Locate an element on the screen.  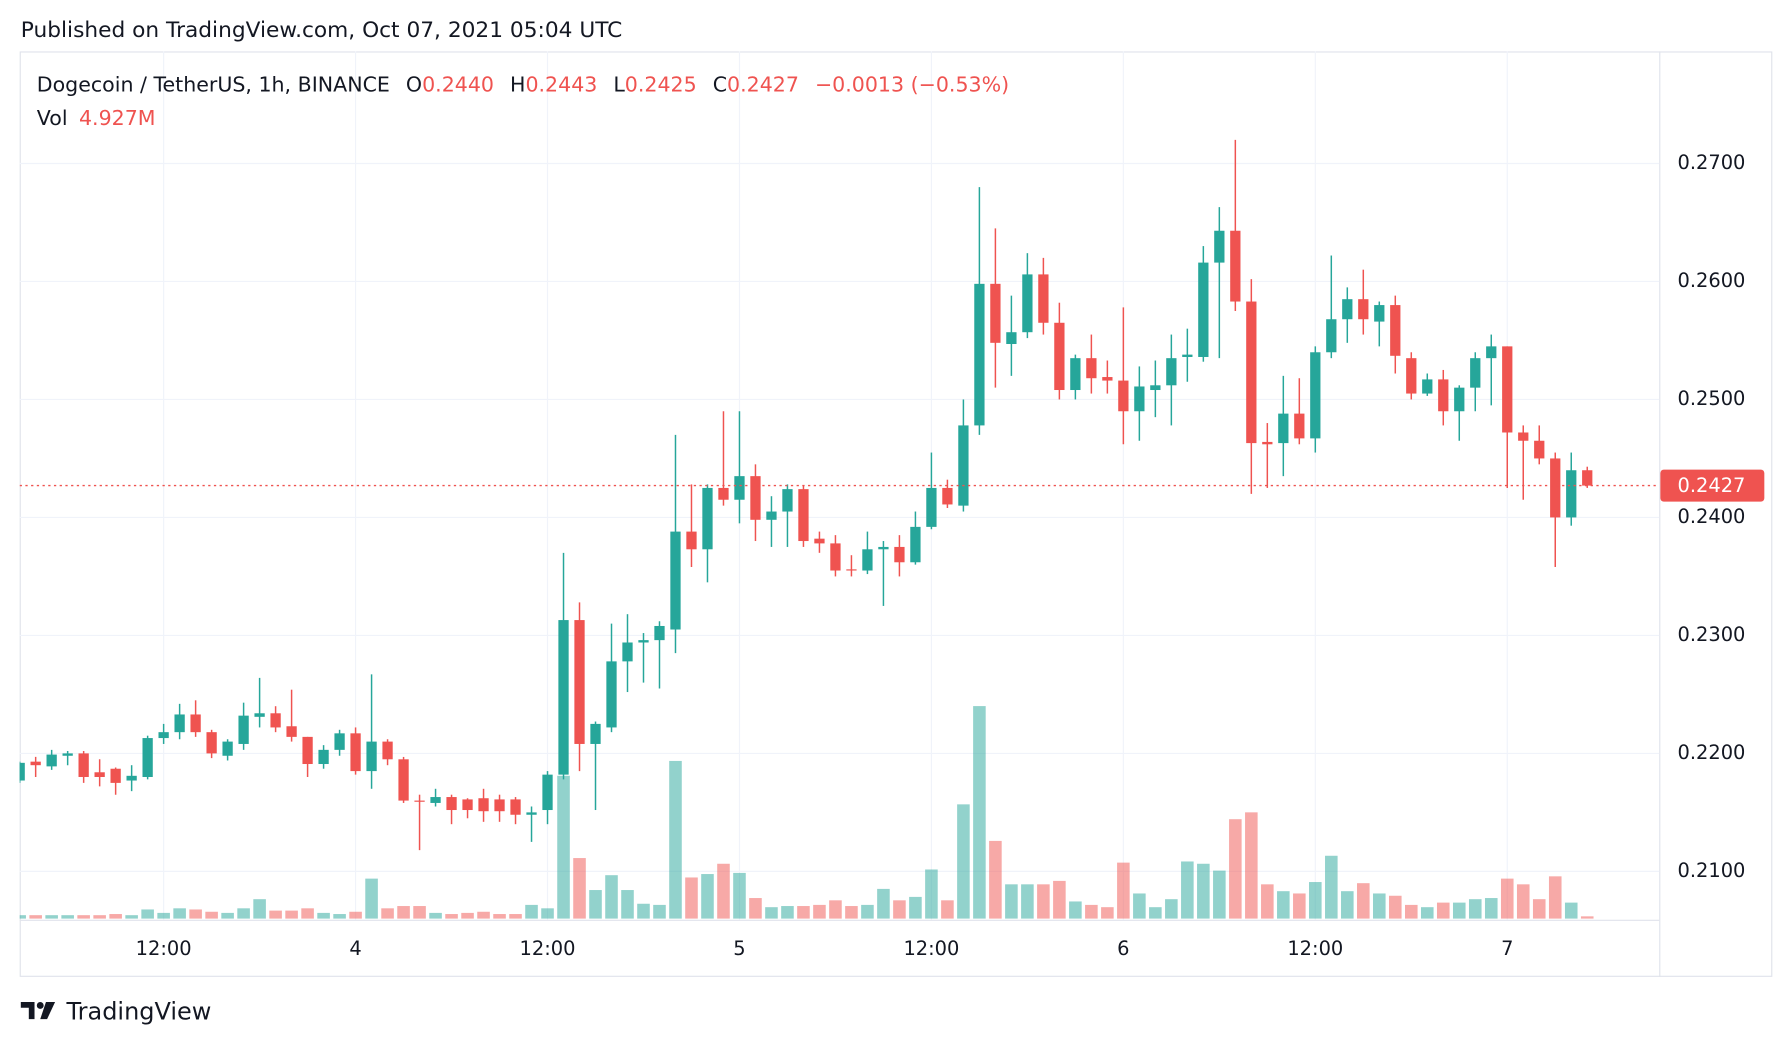
y-tick-label: 0.2200 is located at coordinates (1711, 752).